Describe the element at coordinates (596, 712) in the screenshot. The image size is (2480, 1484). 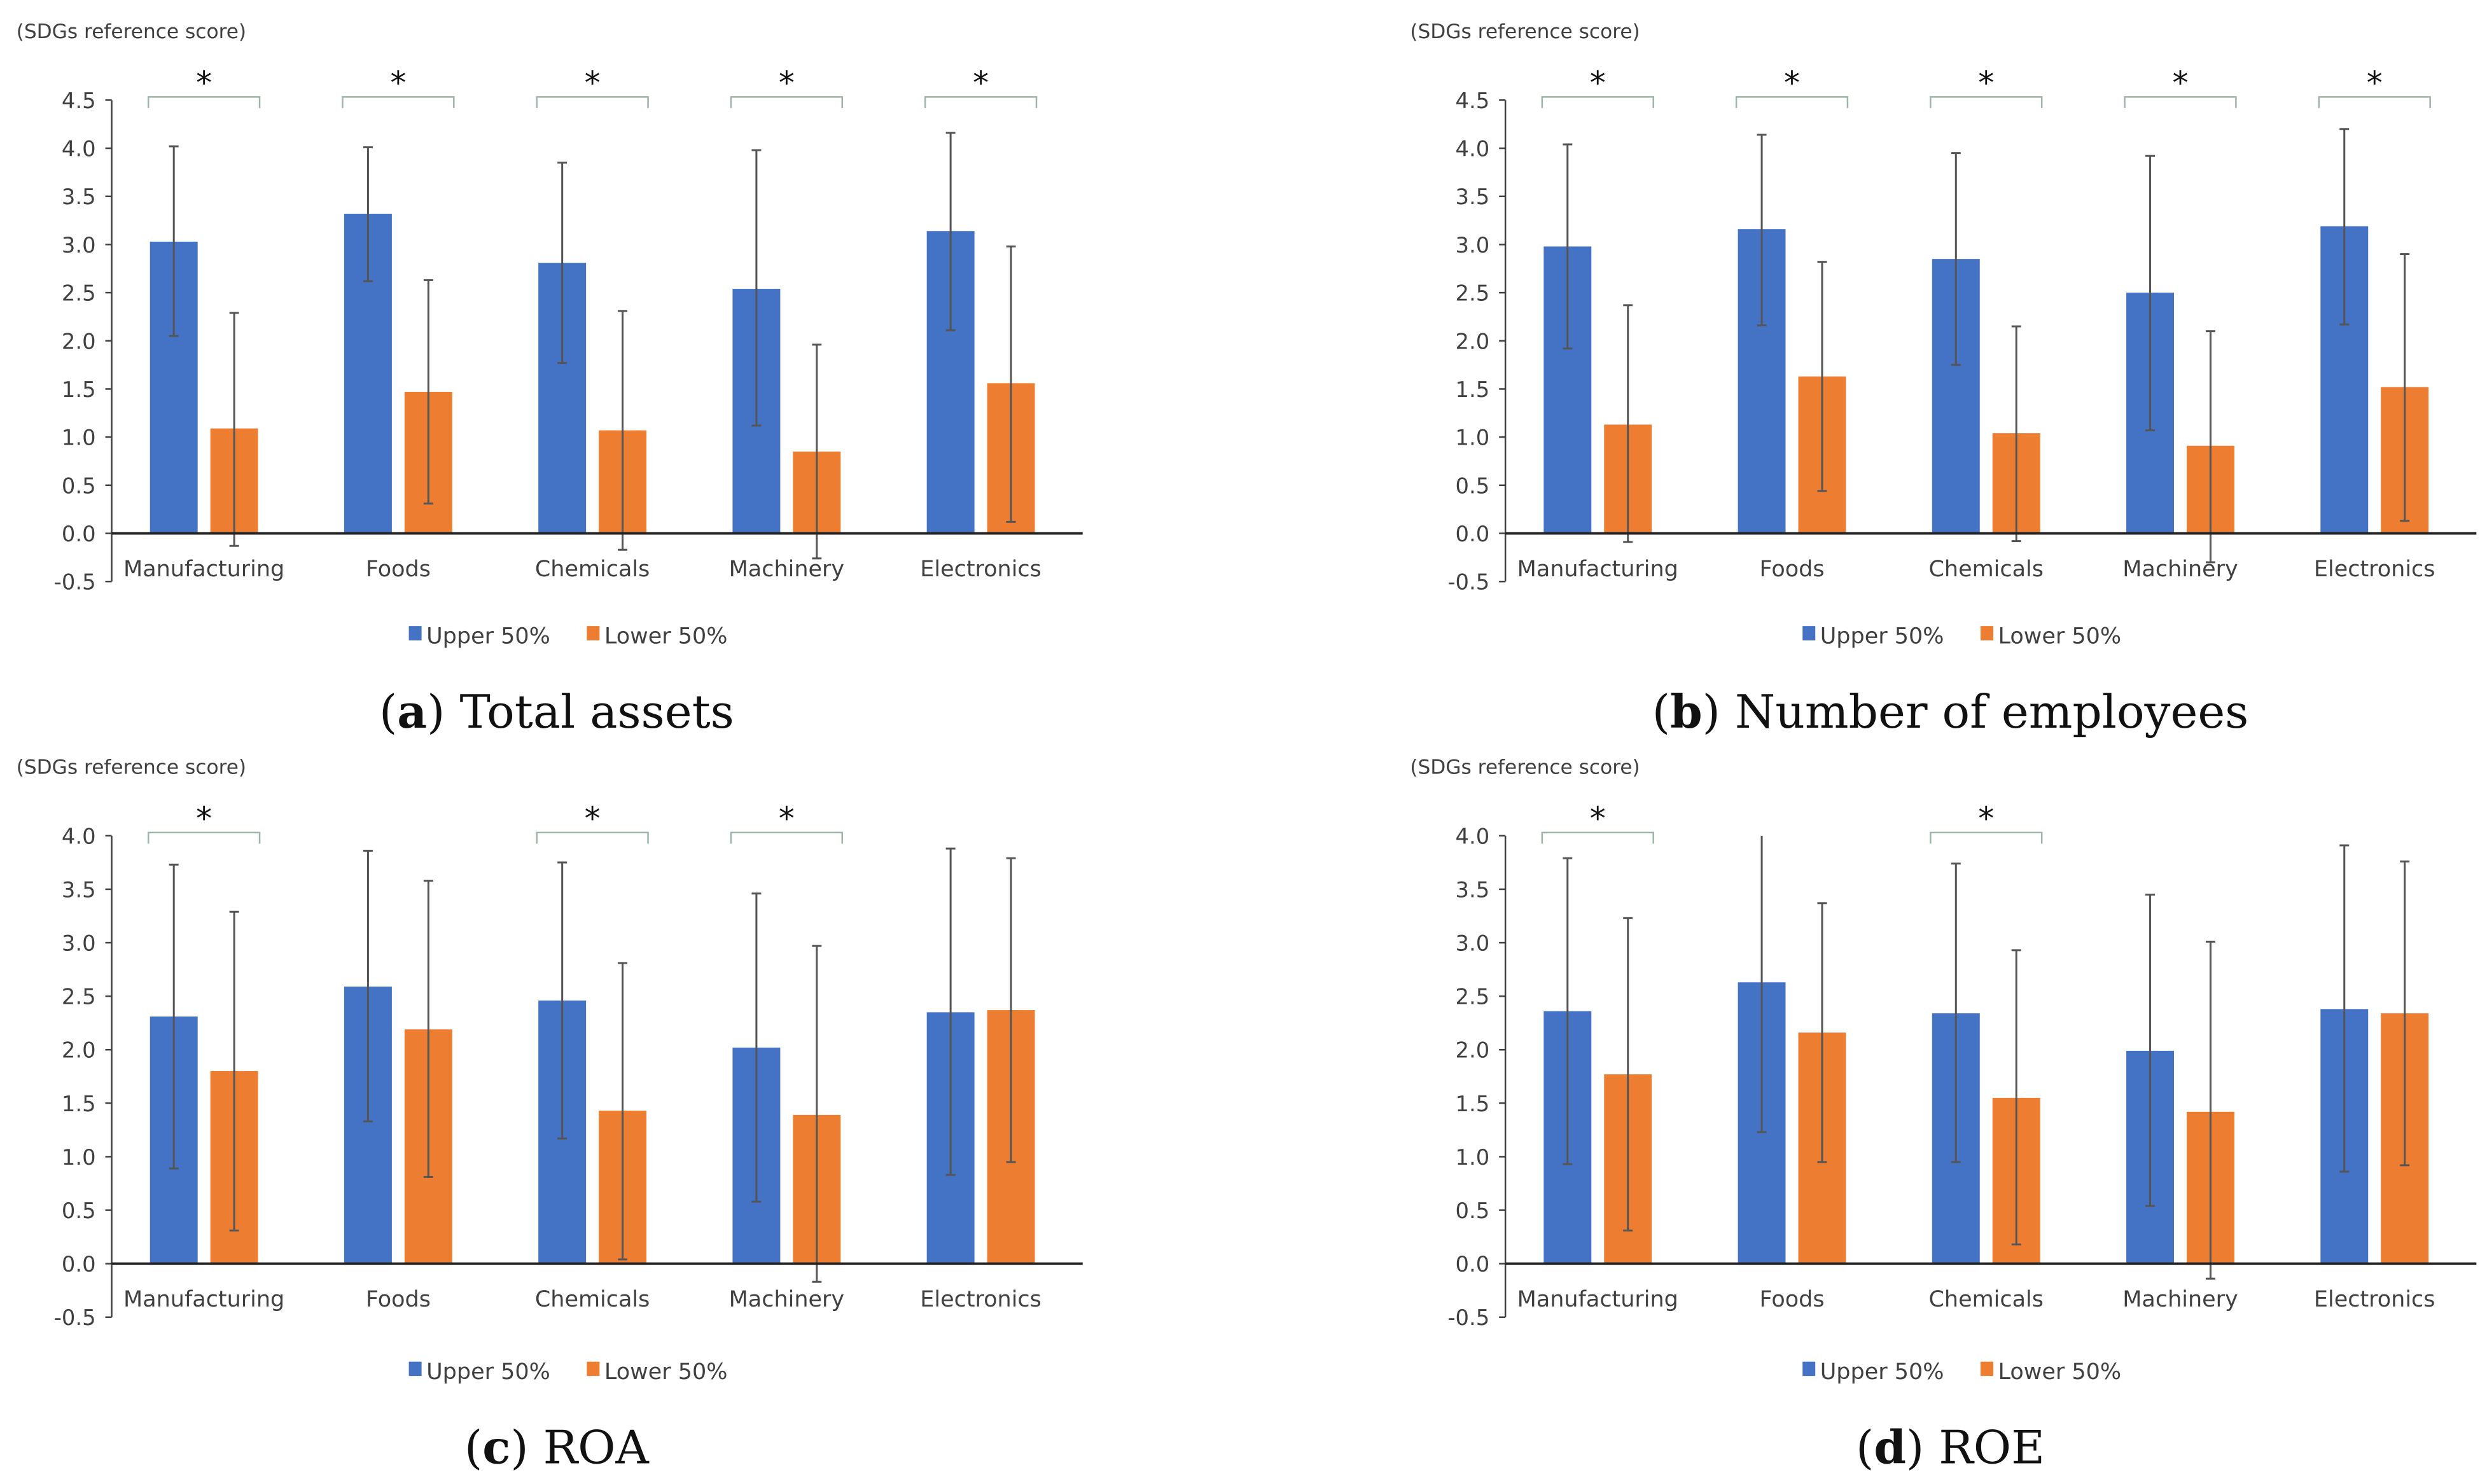
I see `caption-title: Total assets` at that location.